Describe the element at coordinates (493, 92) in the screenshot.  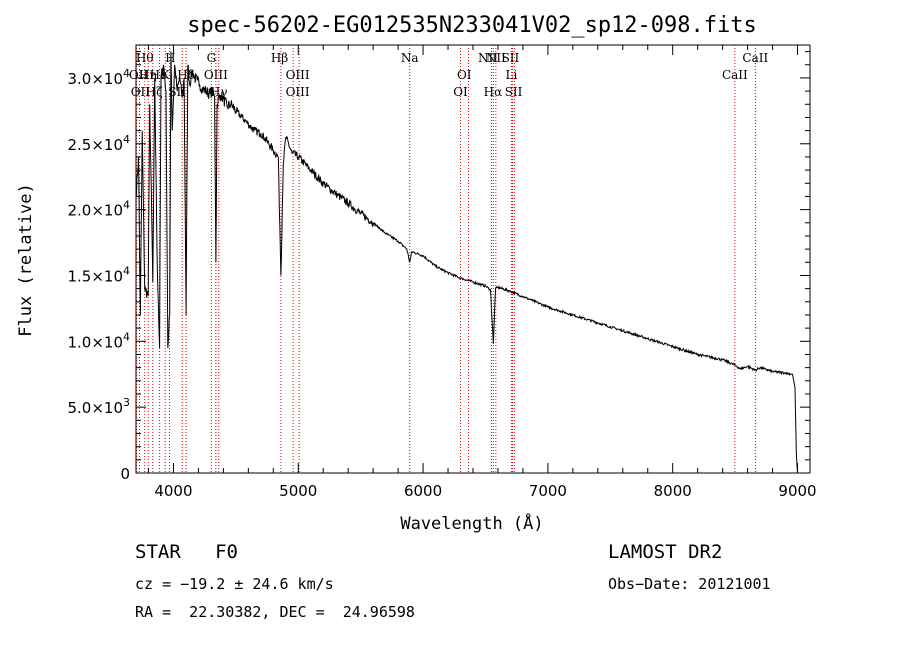
I see `line-marker-label: Hα` at that location.